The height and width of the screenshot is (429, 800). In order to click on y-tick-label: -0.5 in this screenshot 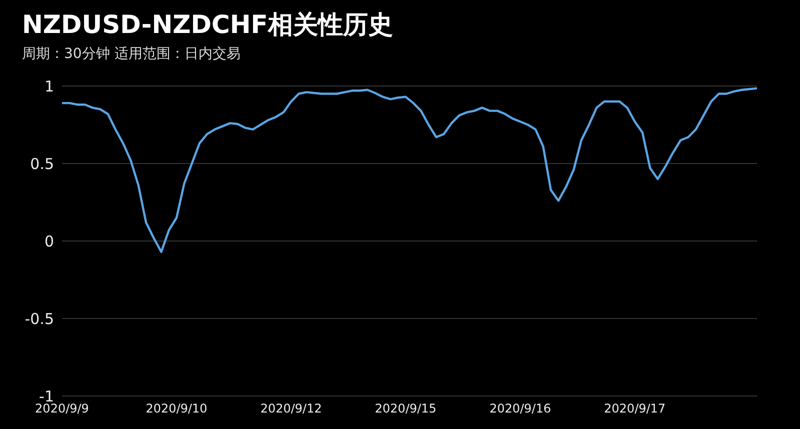, I will do `click(39, 319)`.